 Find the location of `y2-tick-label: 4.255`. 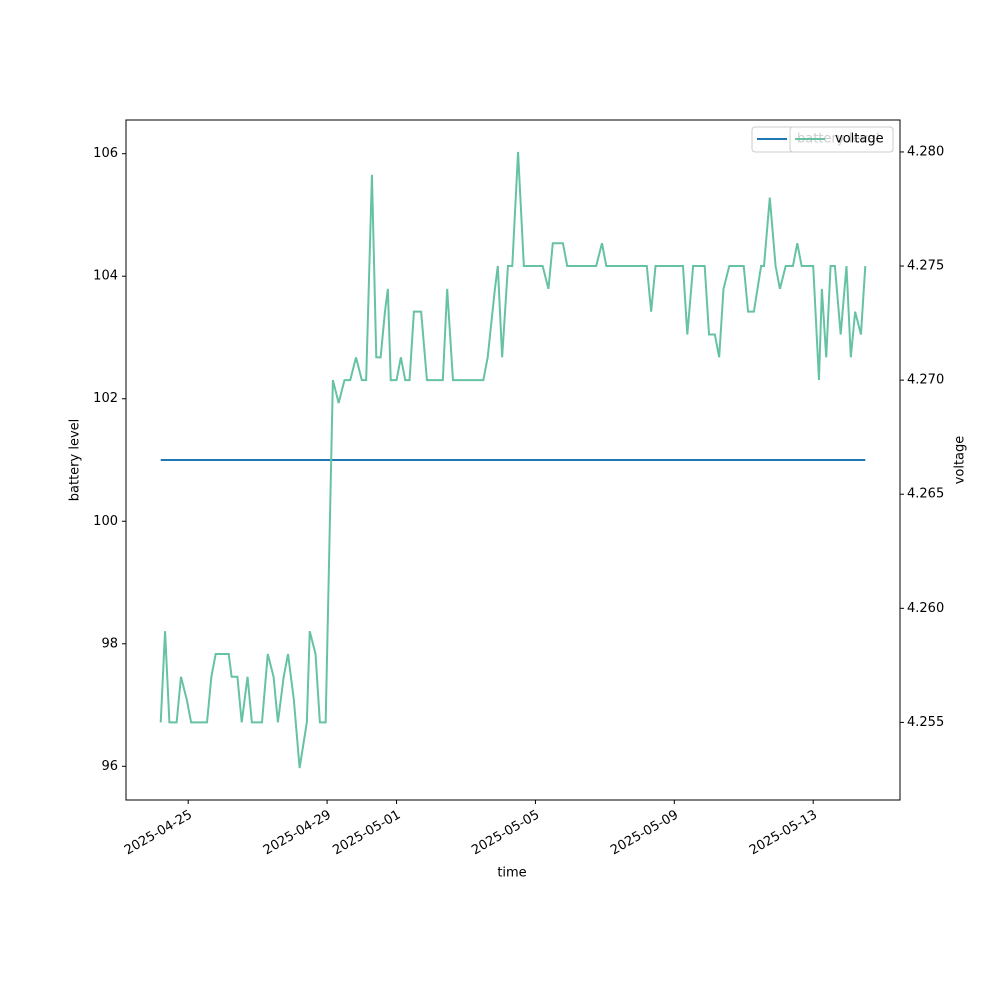

y2-tick-label: 4.255 is located at coordinates (925, 722).